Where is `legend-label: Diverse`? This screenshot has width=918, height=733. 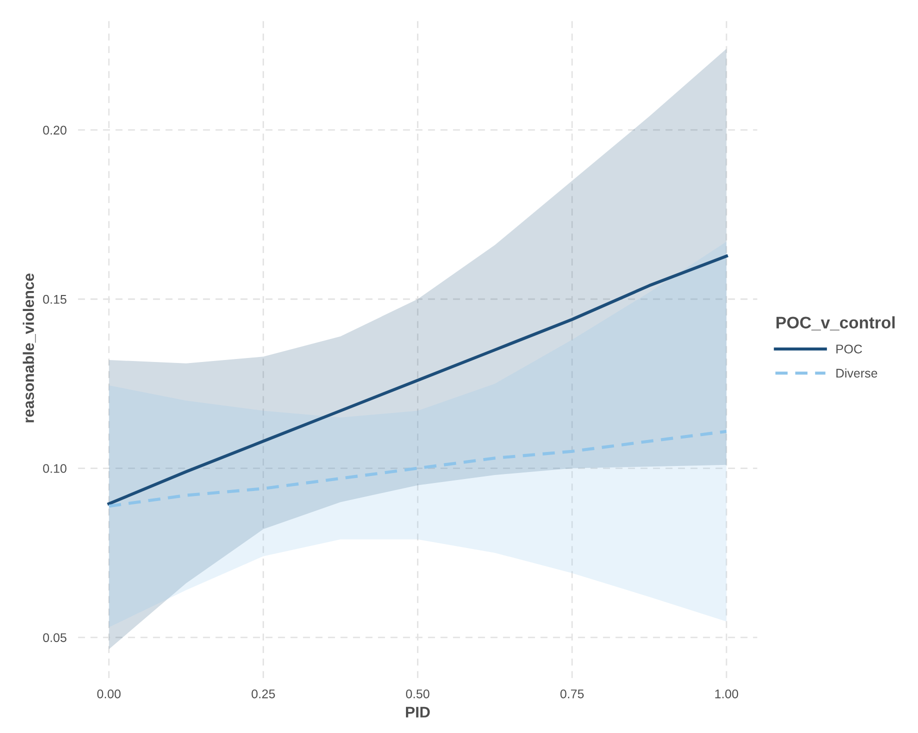
legend-label: Diverse is located at coordinates (857, 373).